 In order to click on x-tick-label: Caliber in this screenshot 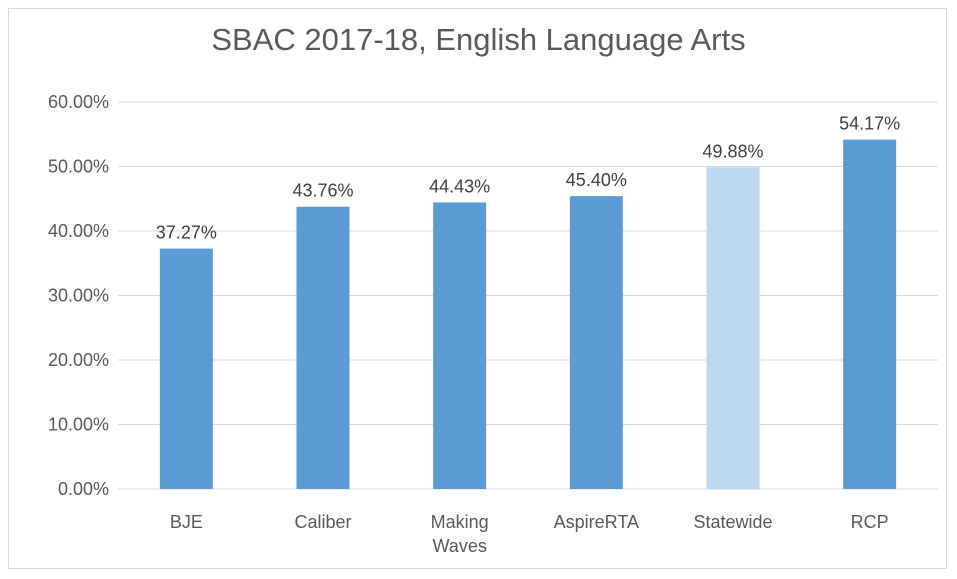, I will do `click(322, 522)`.